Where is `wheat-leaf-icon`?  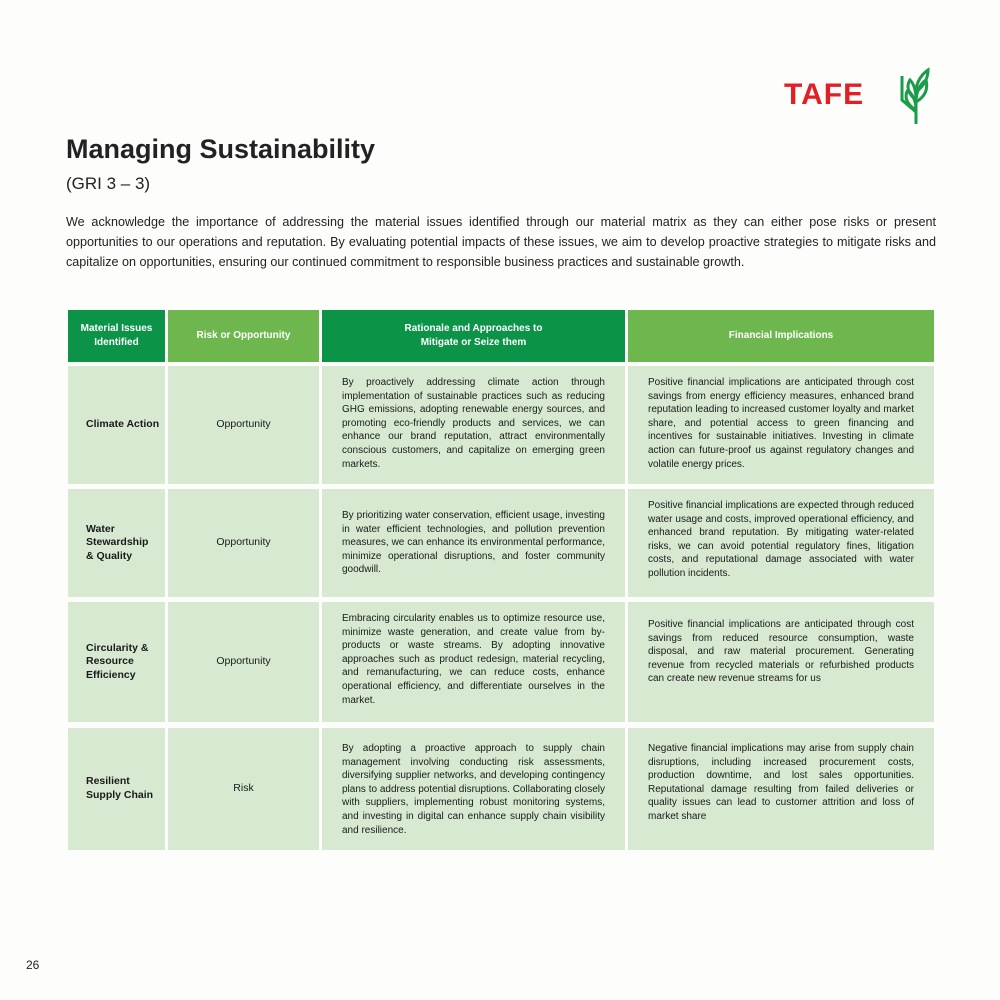 wheat-leaf-icon is located at coordinates (915, 95).